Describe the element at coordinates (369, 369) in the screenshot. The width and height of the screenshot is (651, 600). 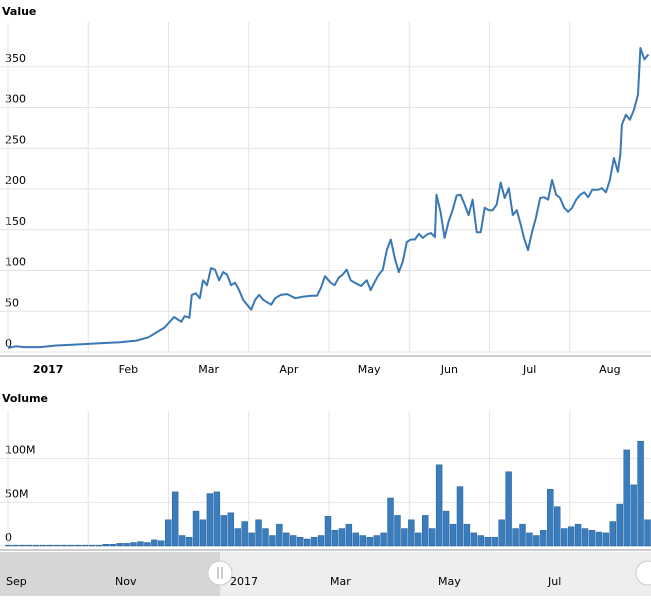
I see `x-tick-label: May` at that location.